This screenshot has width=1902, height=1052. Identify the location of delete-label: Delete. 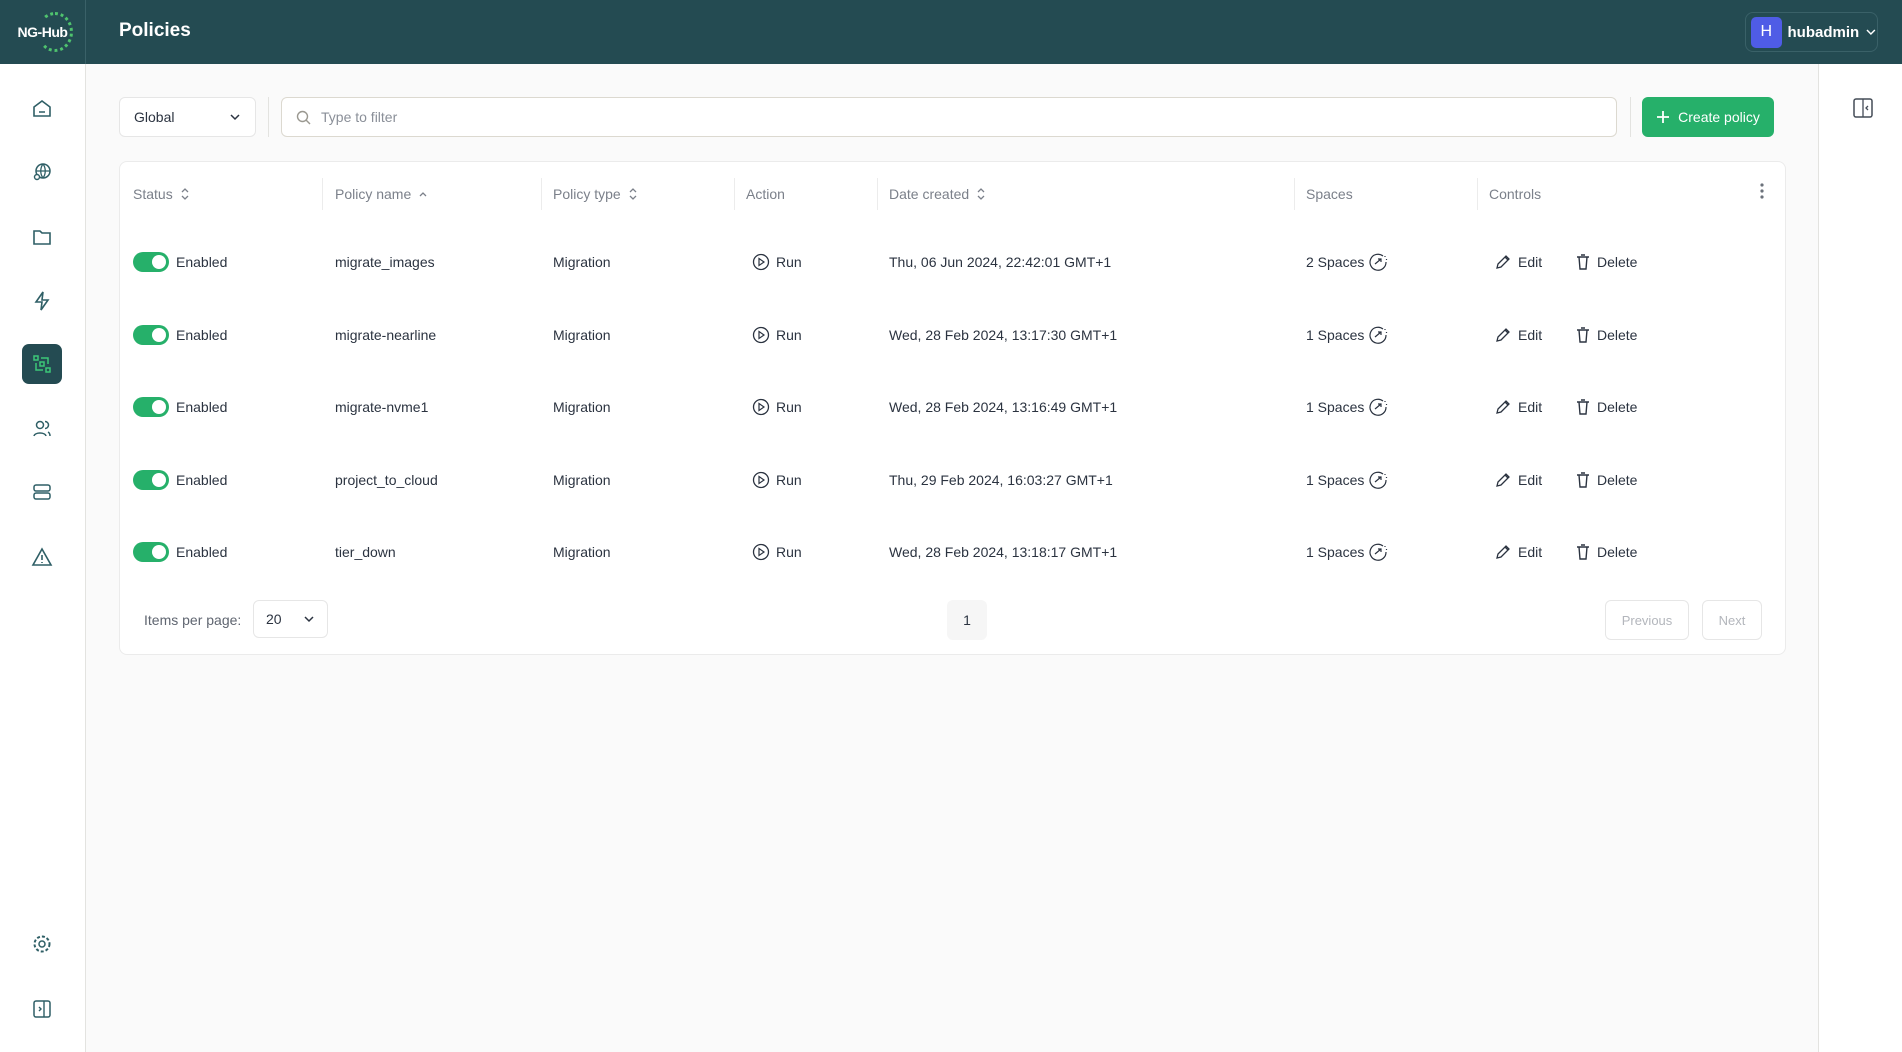
(1617, 407).